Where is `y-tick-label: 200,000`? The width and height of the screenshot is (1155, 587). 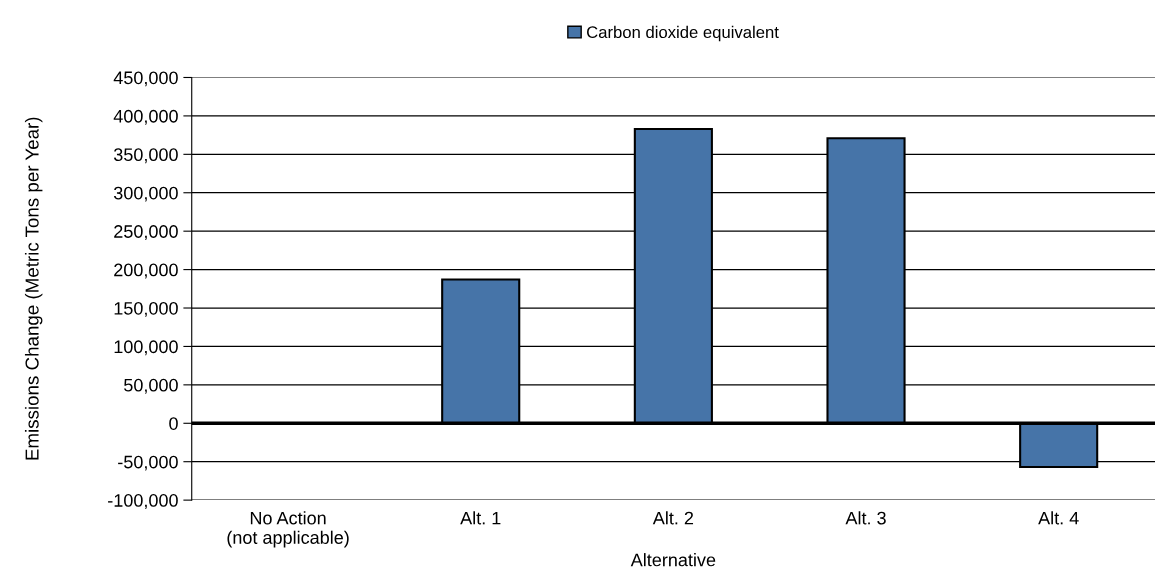 y-tick-label: 200,000 is located at coordinates (146, 271).